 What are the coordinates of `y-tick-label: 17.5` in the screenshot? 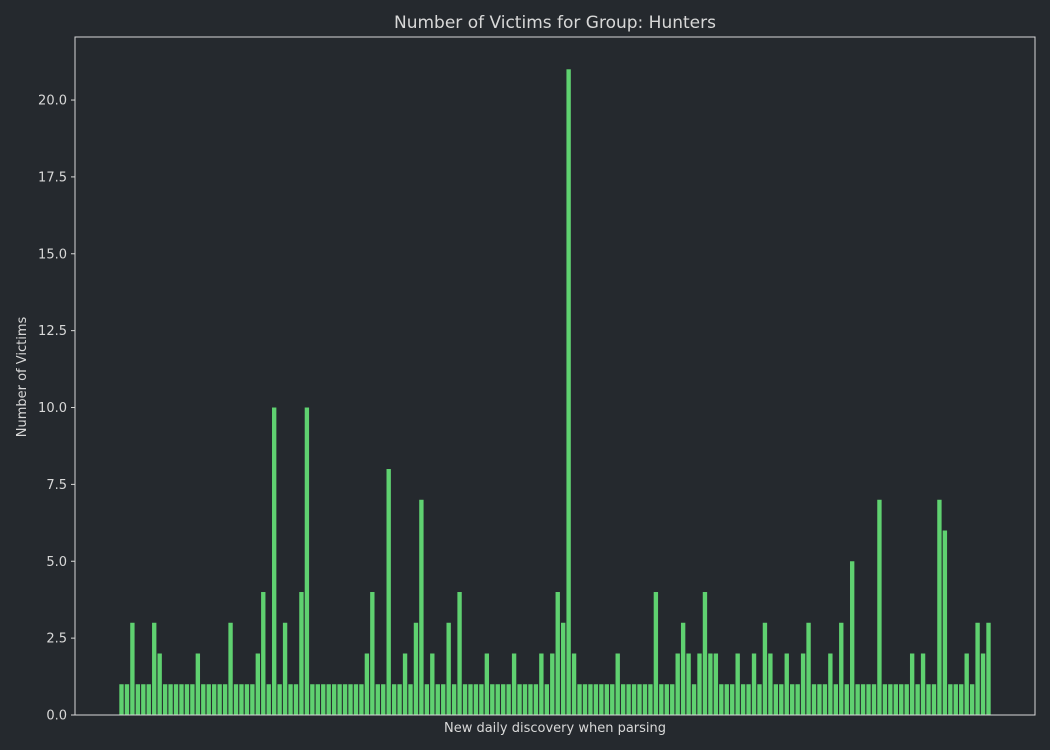 It's located at (52, 177).